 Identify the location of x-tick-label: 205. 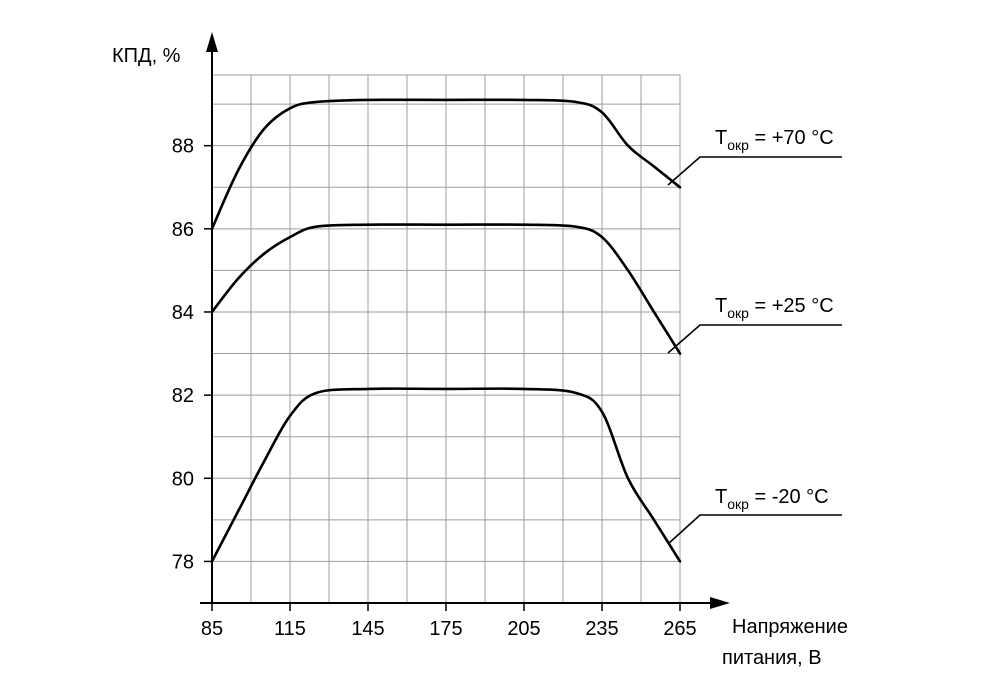
(523, 629).